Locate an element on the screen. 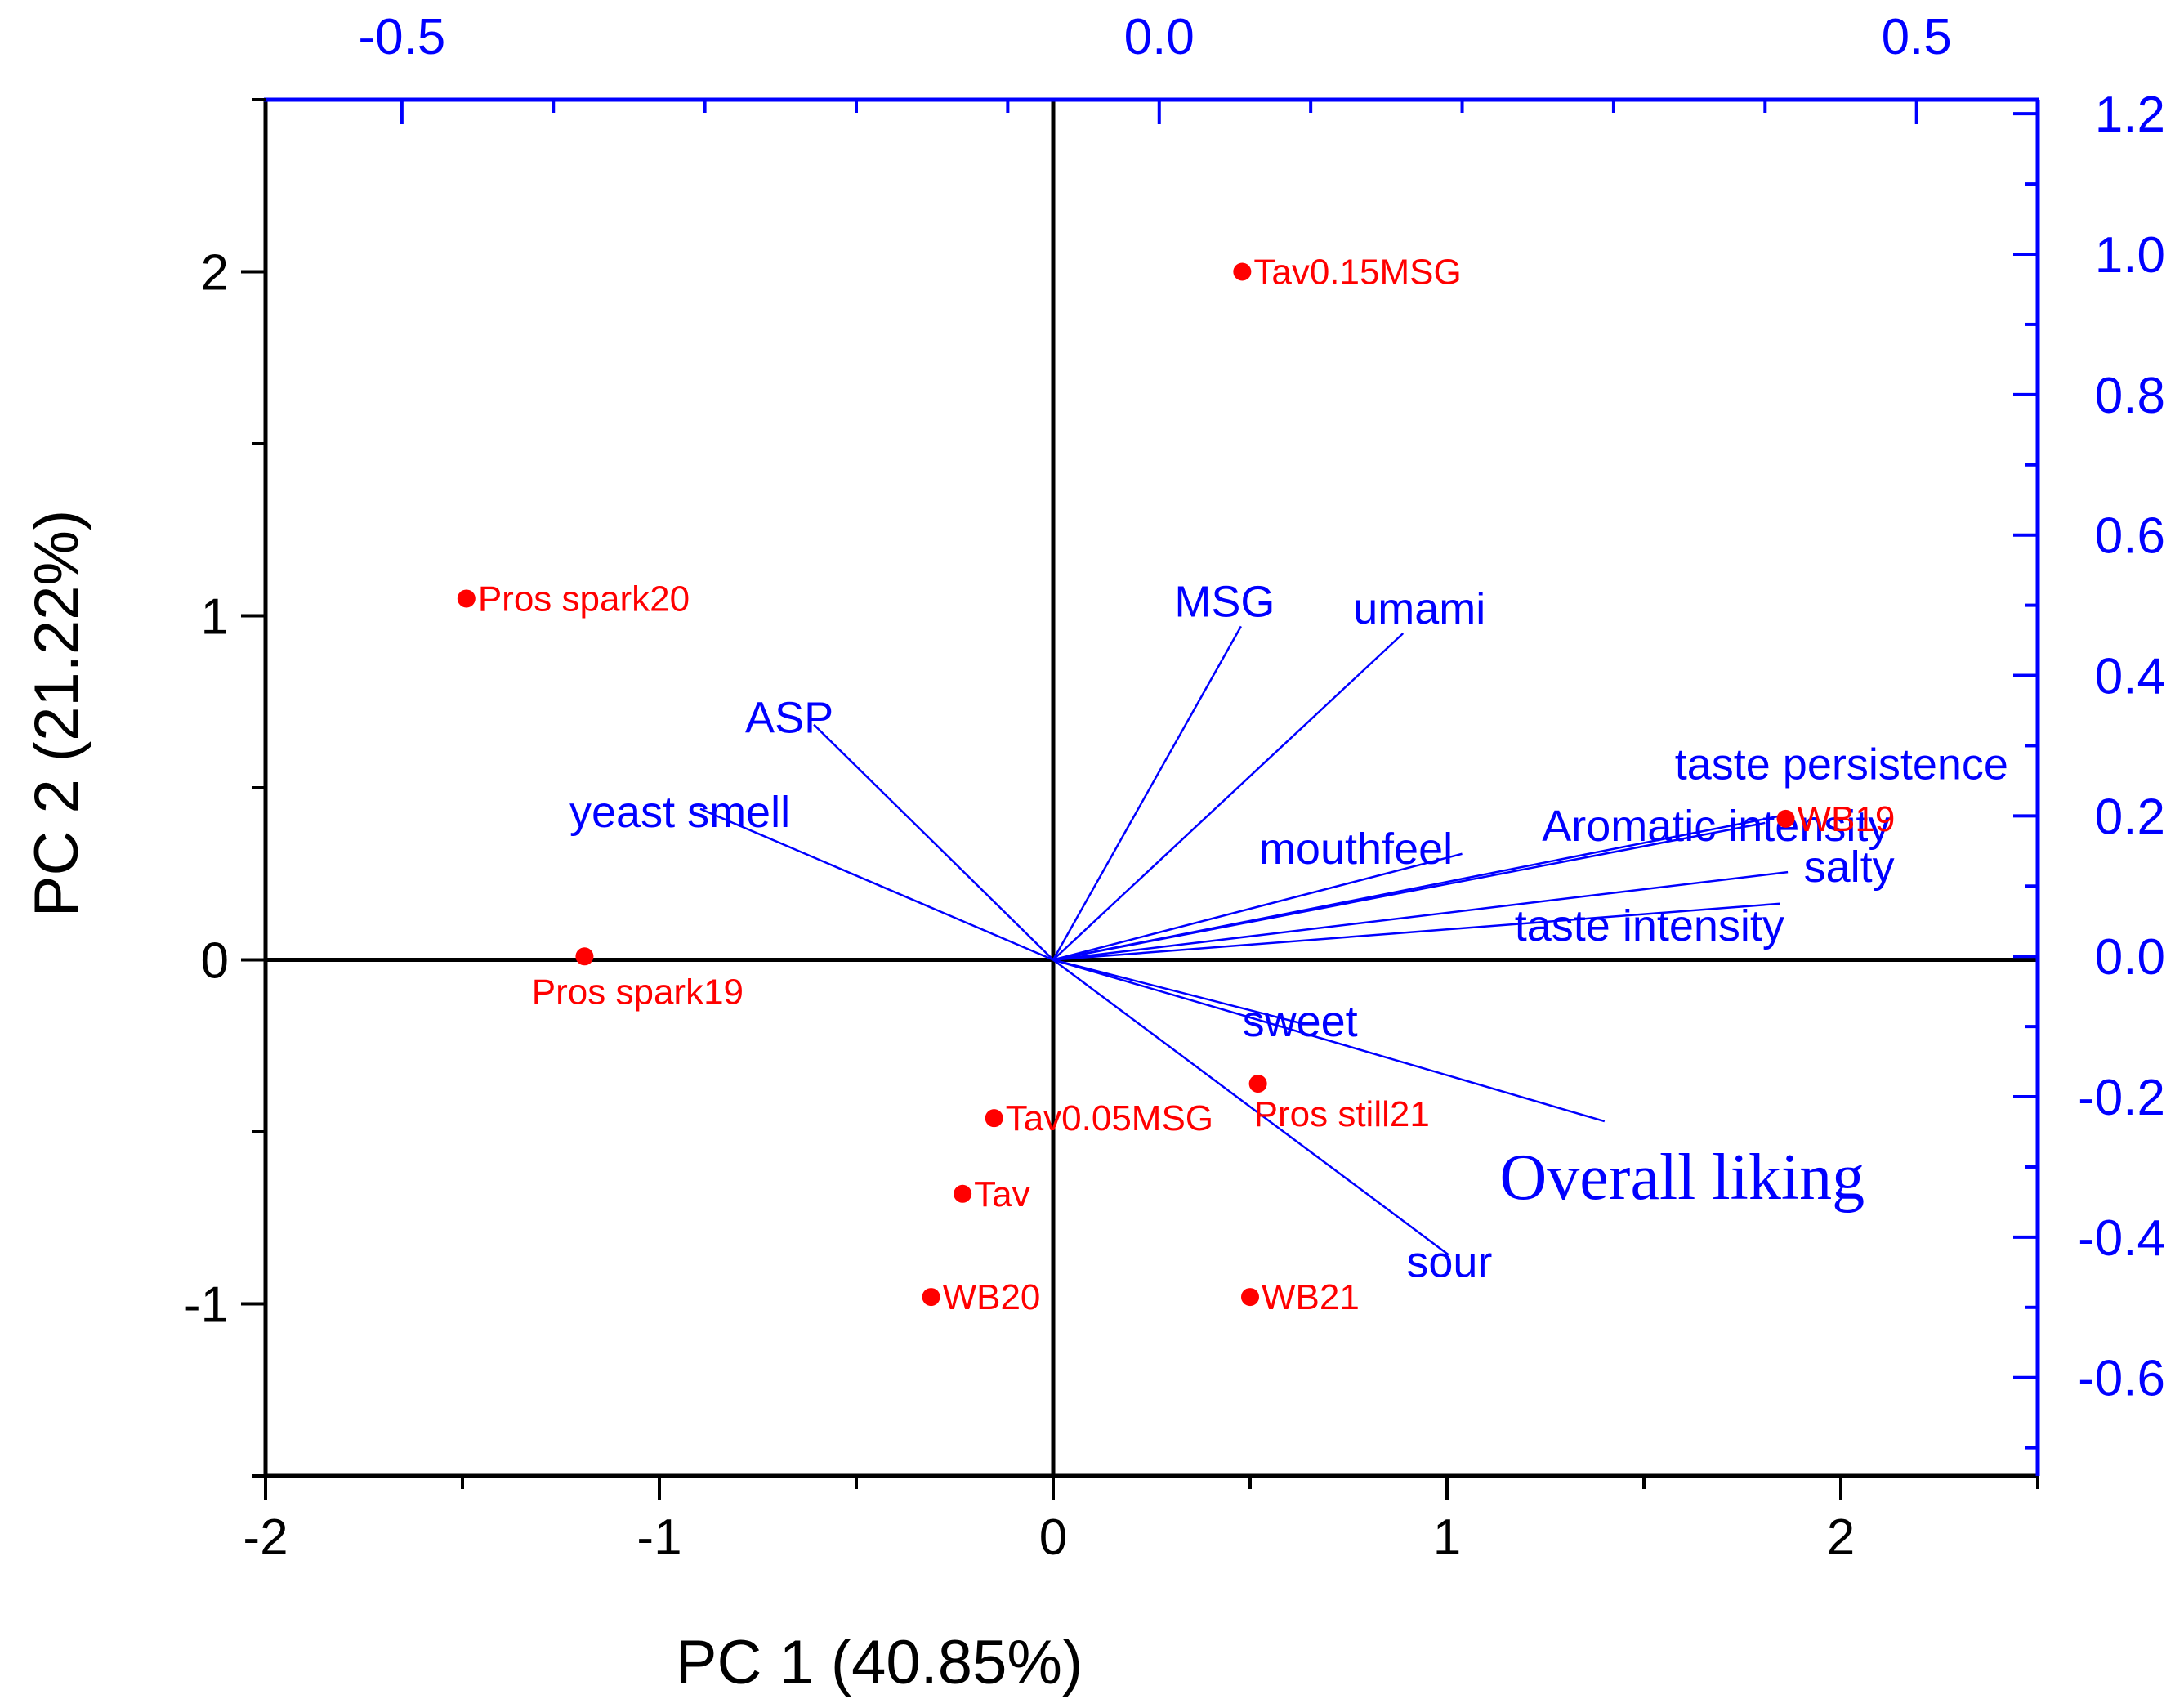  top-tick-label: 0.0 is located at coordinates (1159, 37).